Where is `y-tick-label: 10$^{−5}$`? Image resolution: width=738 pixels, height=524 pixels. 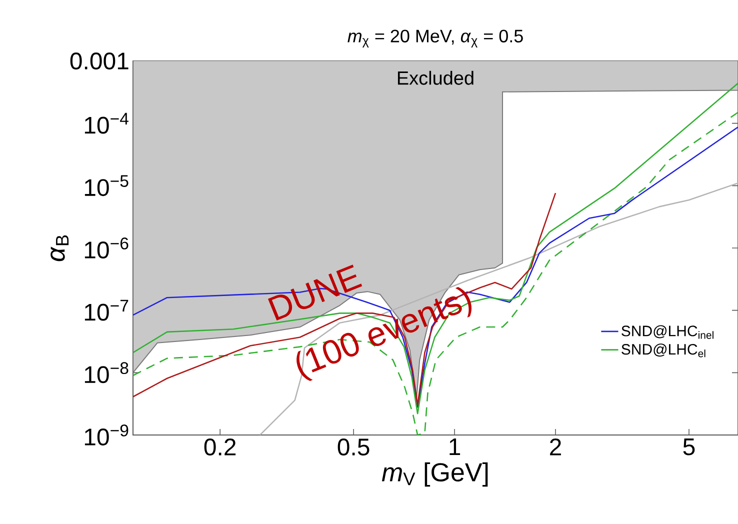
y-tick-label: 10$^{−5}$ is located at coordinates (106, 185).